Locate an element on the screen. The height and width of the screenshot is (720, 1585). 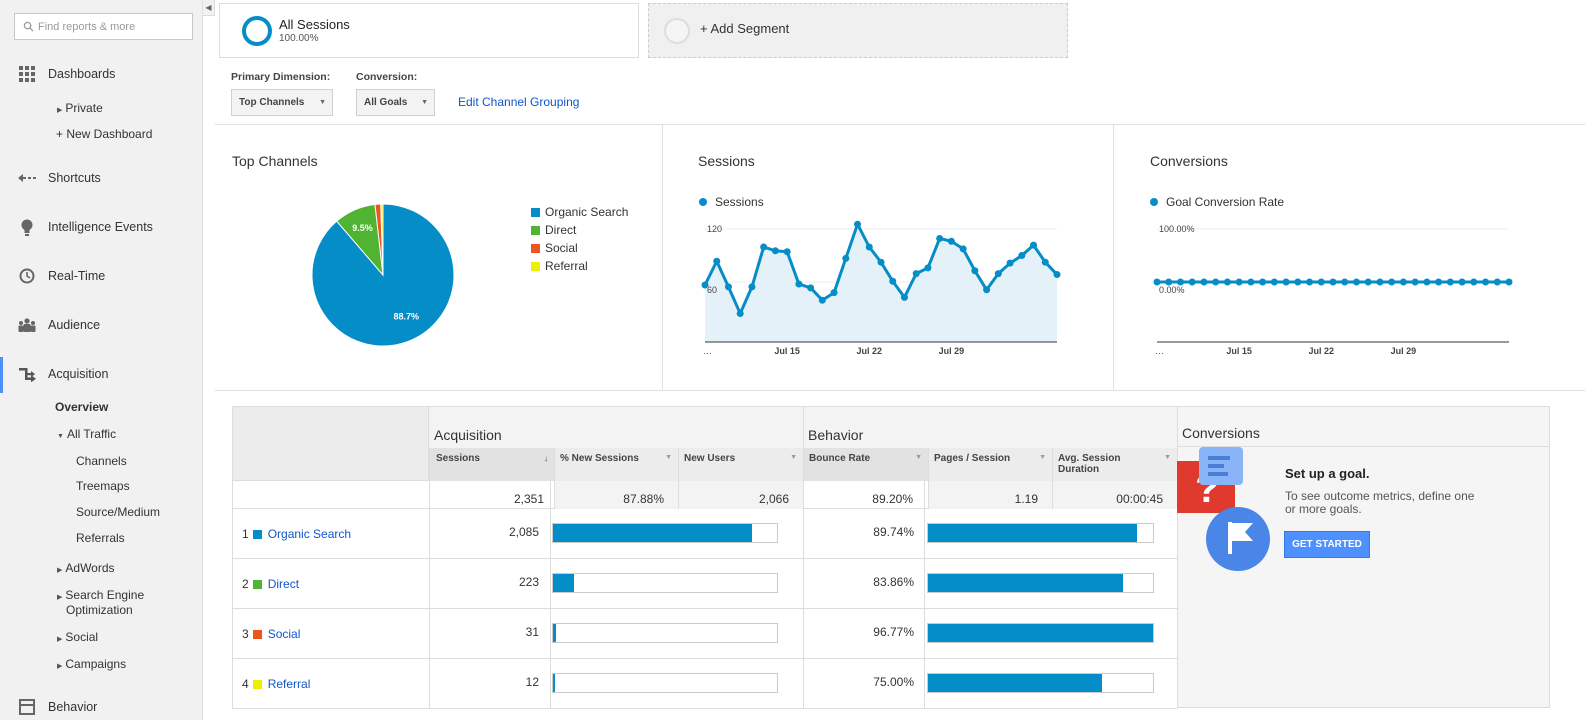
search-input is located at coordinates (113, 26).